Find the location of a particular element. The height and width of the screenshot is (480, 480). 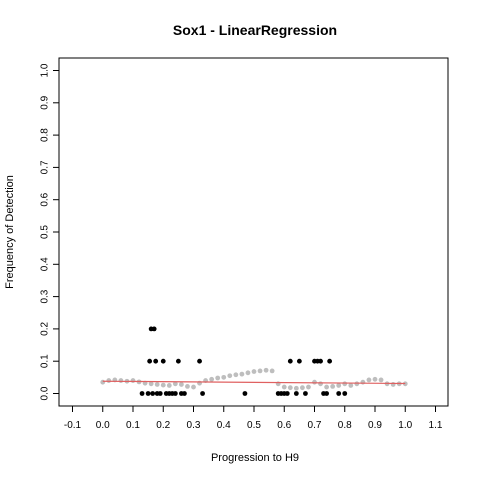

regression-line is located at coordinates (254, 382).